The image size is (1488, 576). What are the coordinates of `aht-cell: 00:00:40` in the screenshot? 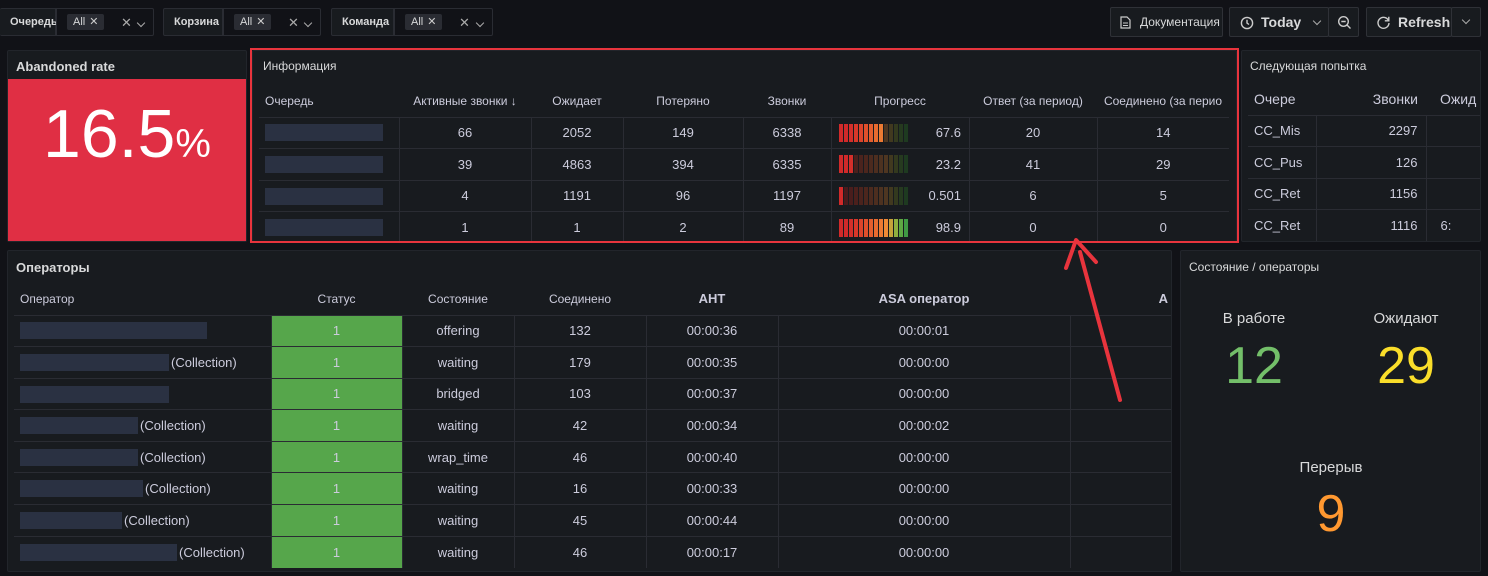 It's located at (711, 456).